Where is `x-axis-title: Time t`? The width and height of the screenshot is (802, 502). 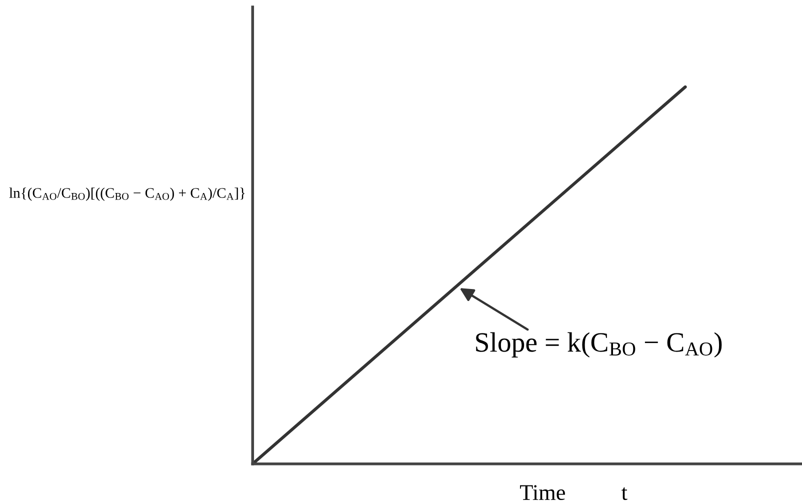 x-axis-title: Time t is located at coordinates (574, 492).